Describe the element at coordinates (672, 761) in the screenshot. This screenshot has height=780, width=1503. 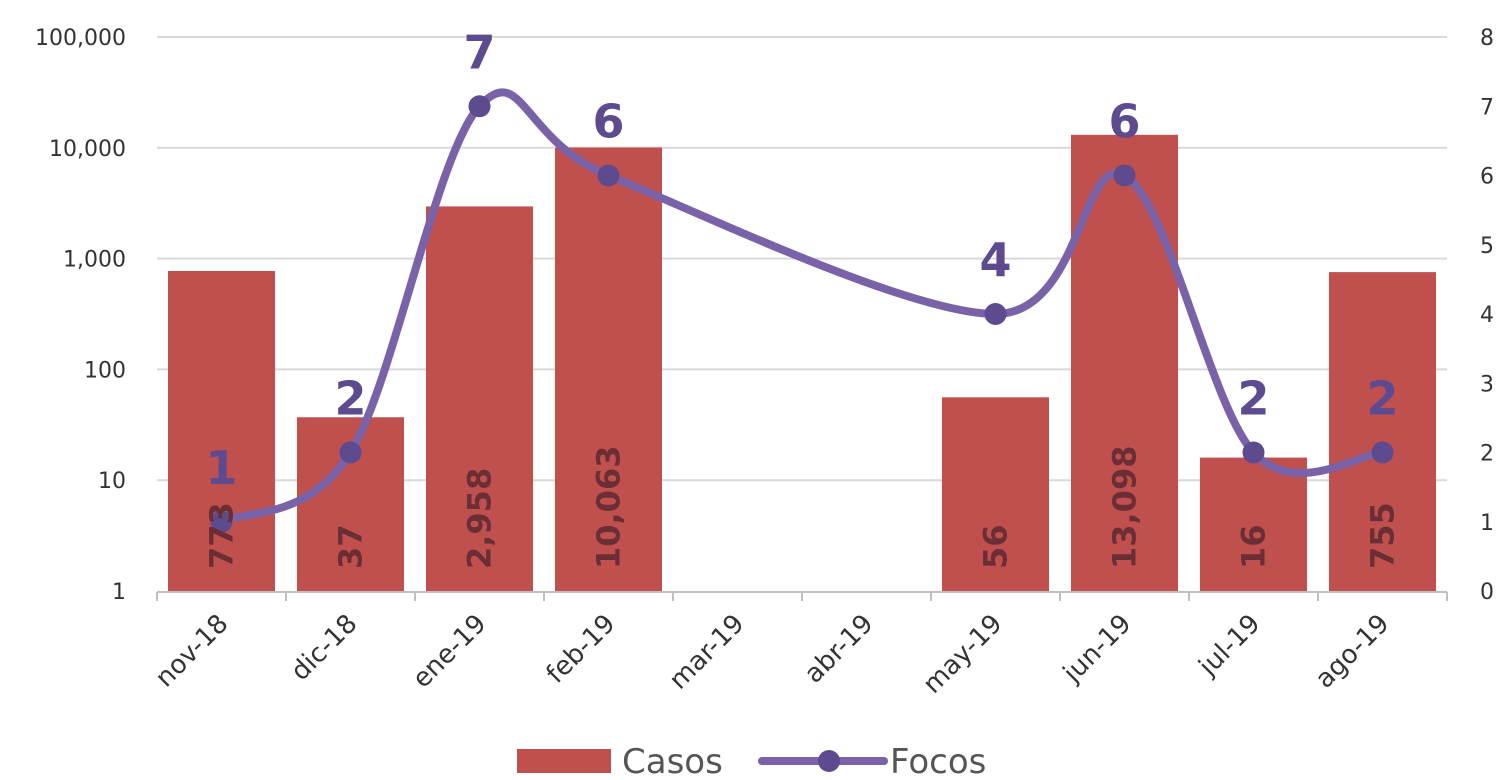
I see `legend-casos-label: Casos` at that location.